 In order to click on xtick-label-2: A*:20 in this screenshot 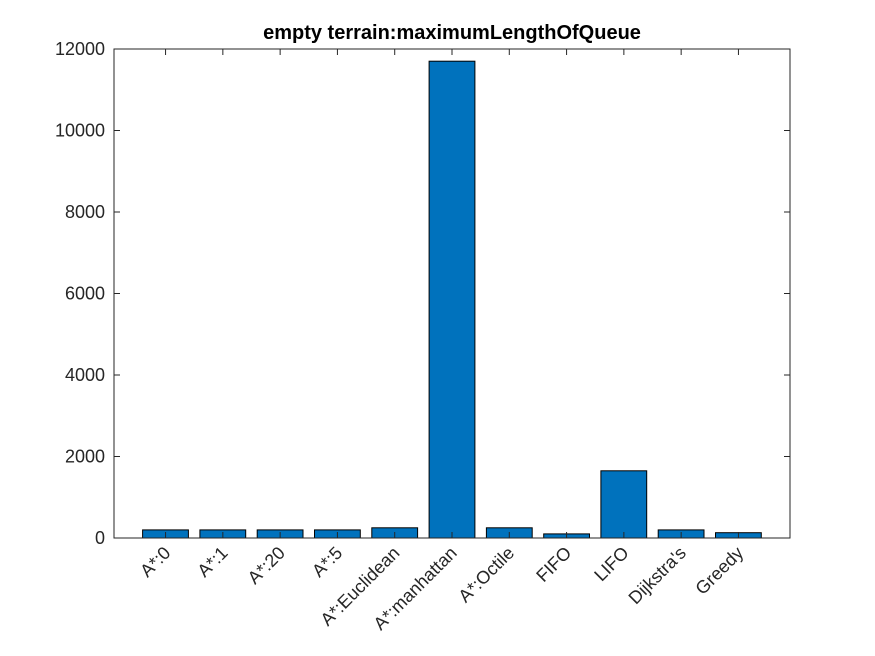, I will do `click(266, 565)`.